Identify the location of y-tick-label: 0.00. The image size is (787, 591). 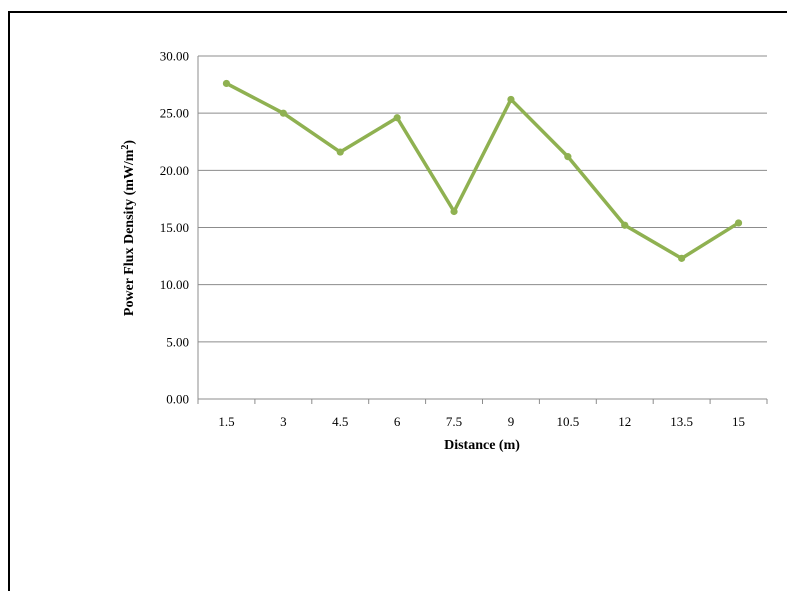
(177, 399).